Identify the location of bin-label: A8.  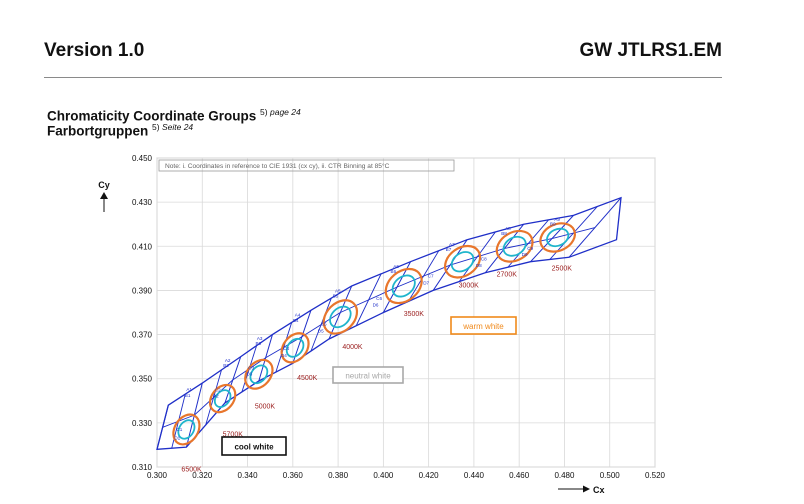
(508, 228).